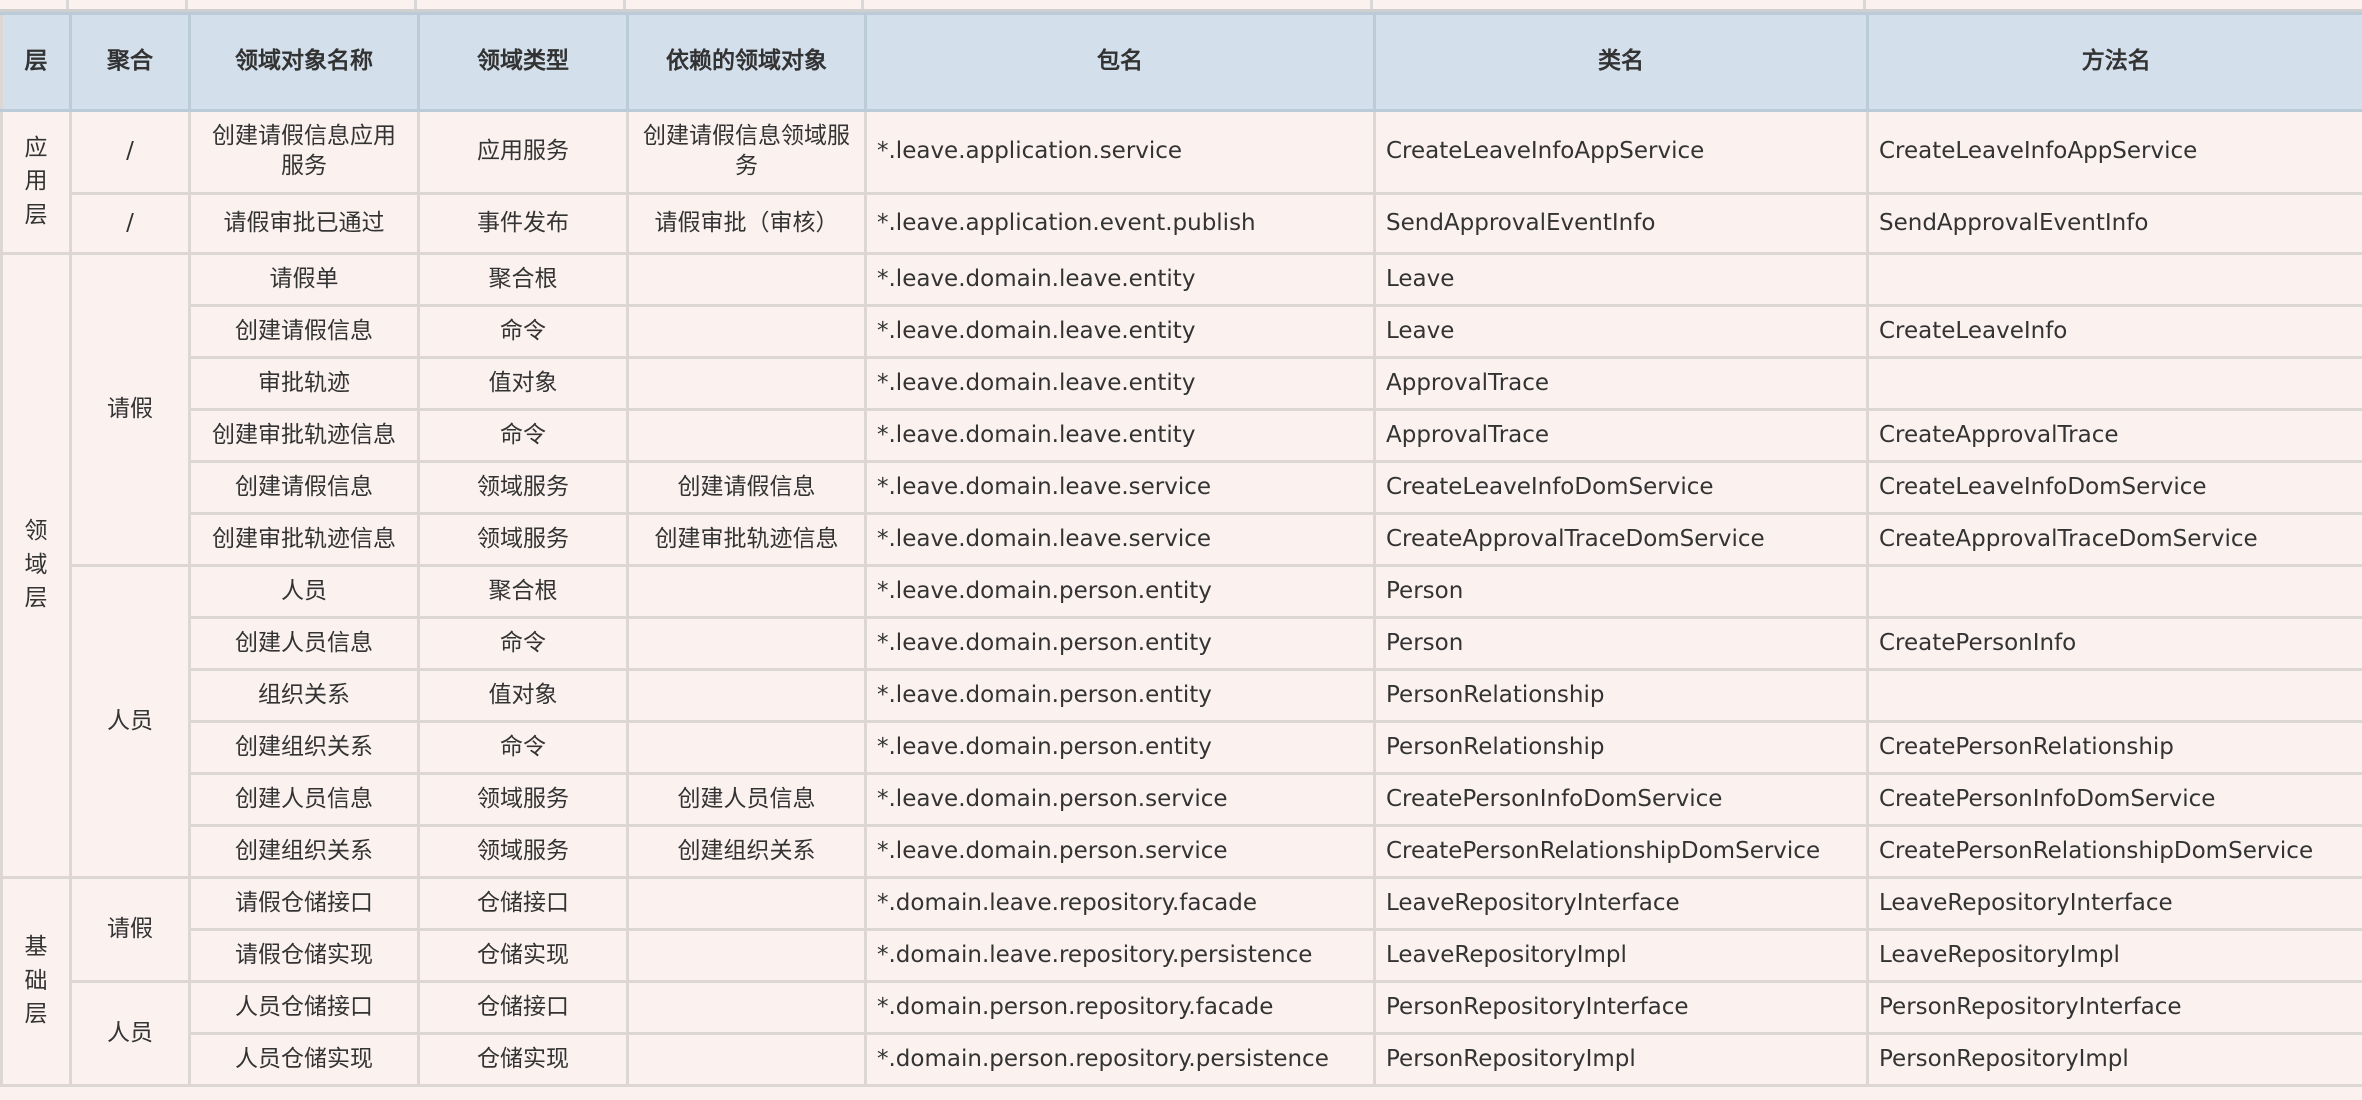 This screenshot has height=1100, width=2362. What do you see at coordinates (523, 695) in the screenshot?
I see `domain-type-cell: 值对象` at bounding box center [523, 695].